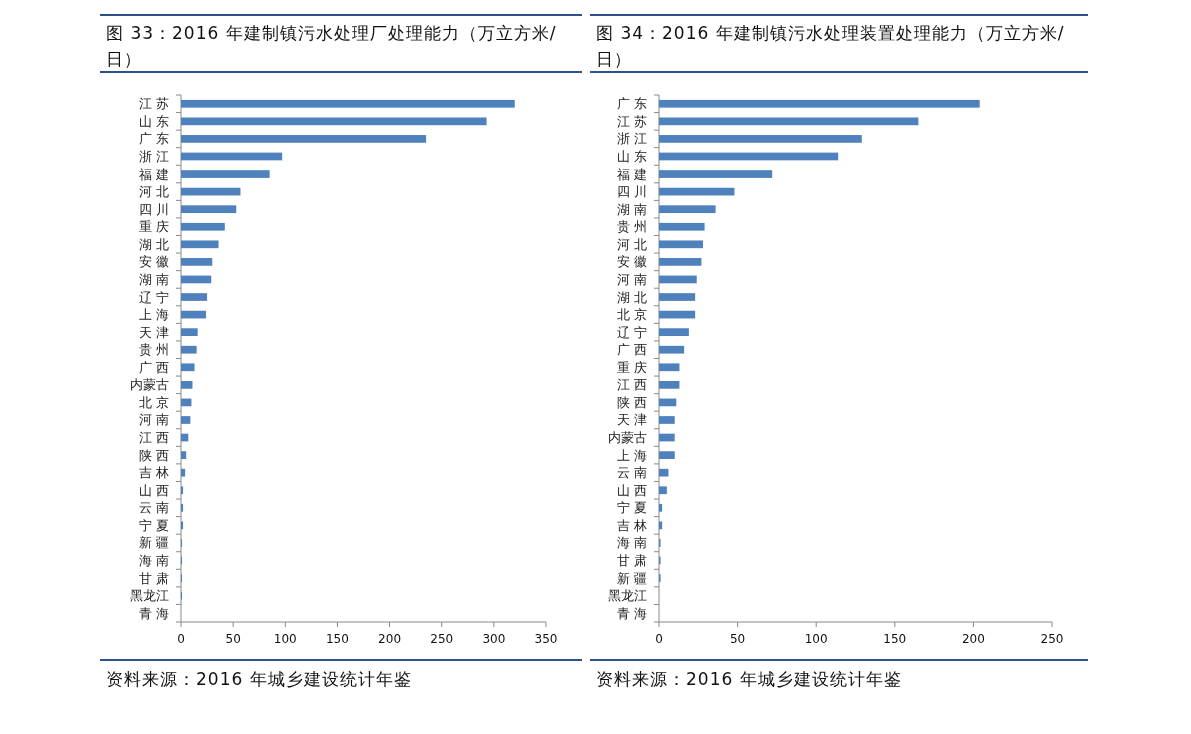  I want to click on y-tick-label: 贵 州, so click(153, 350).